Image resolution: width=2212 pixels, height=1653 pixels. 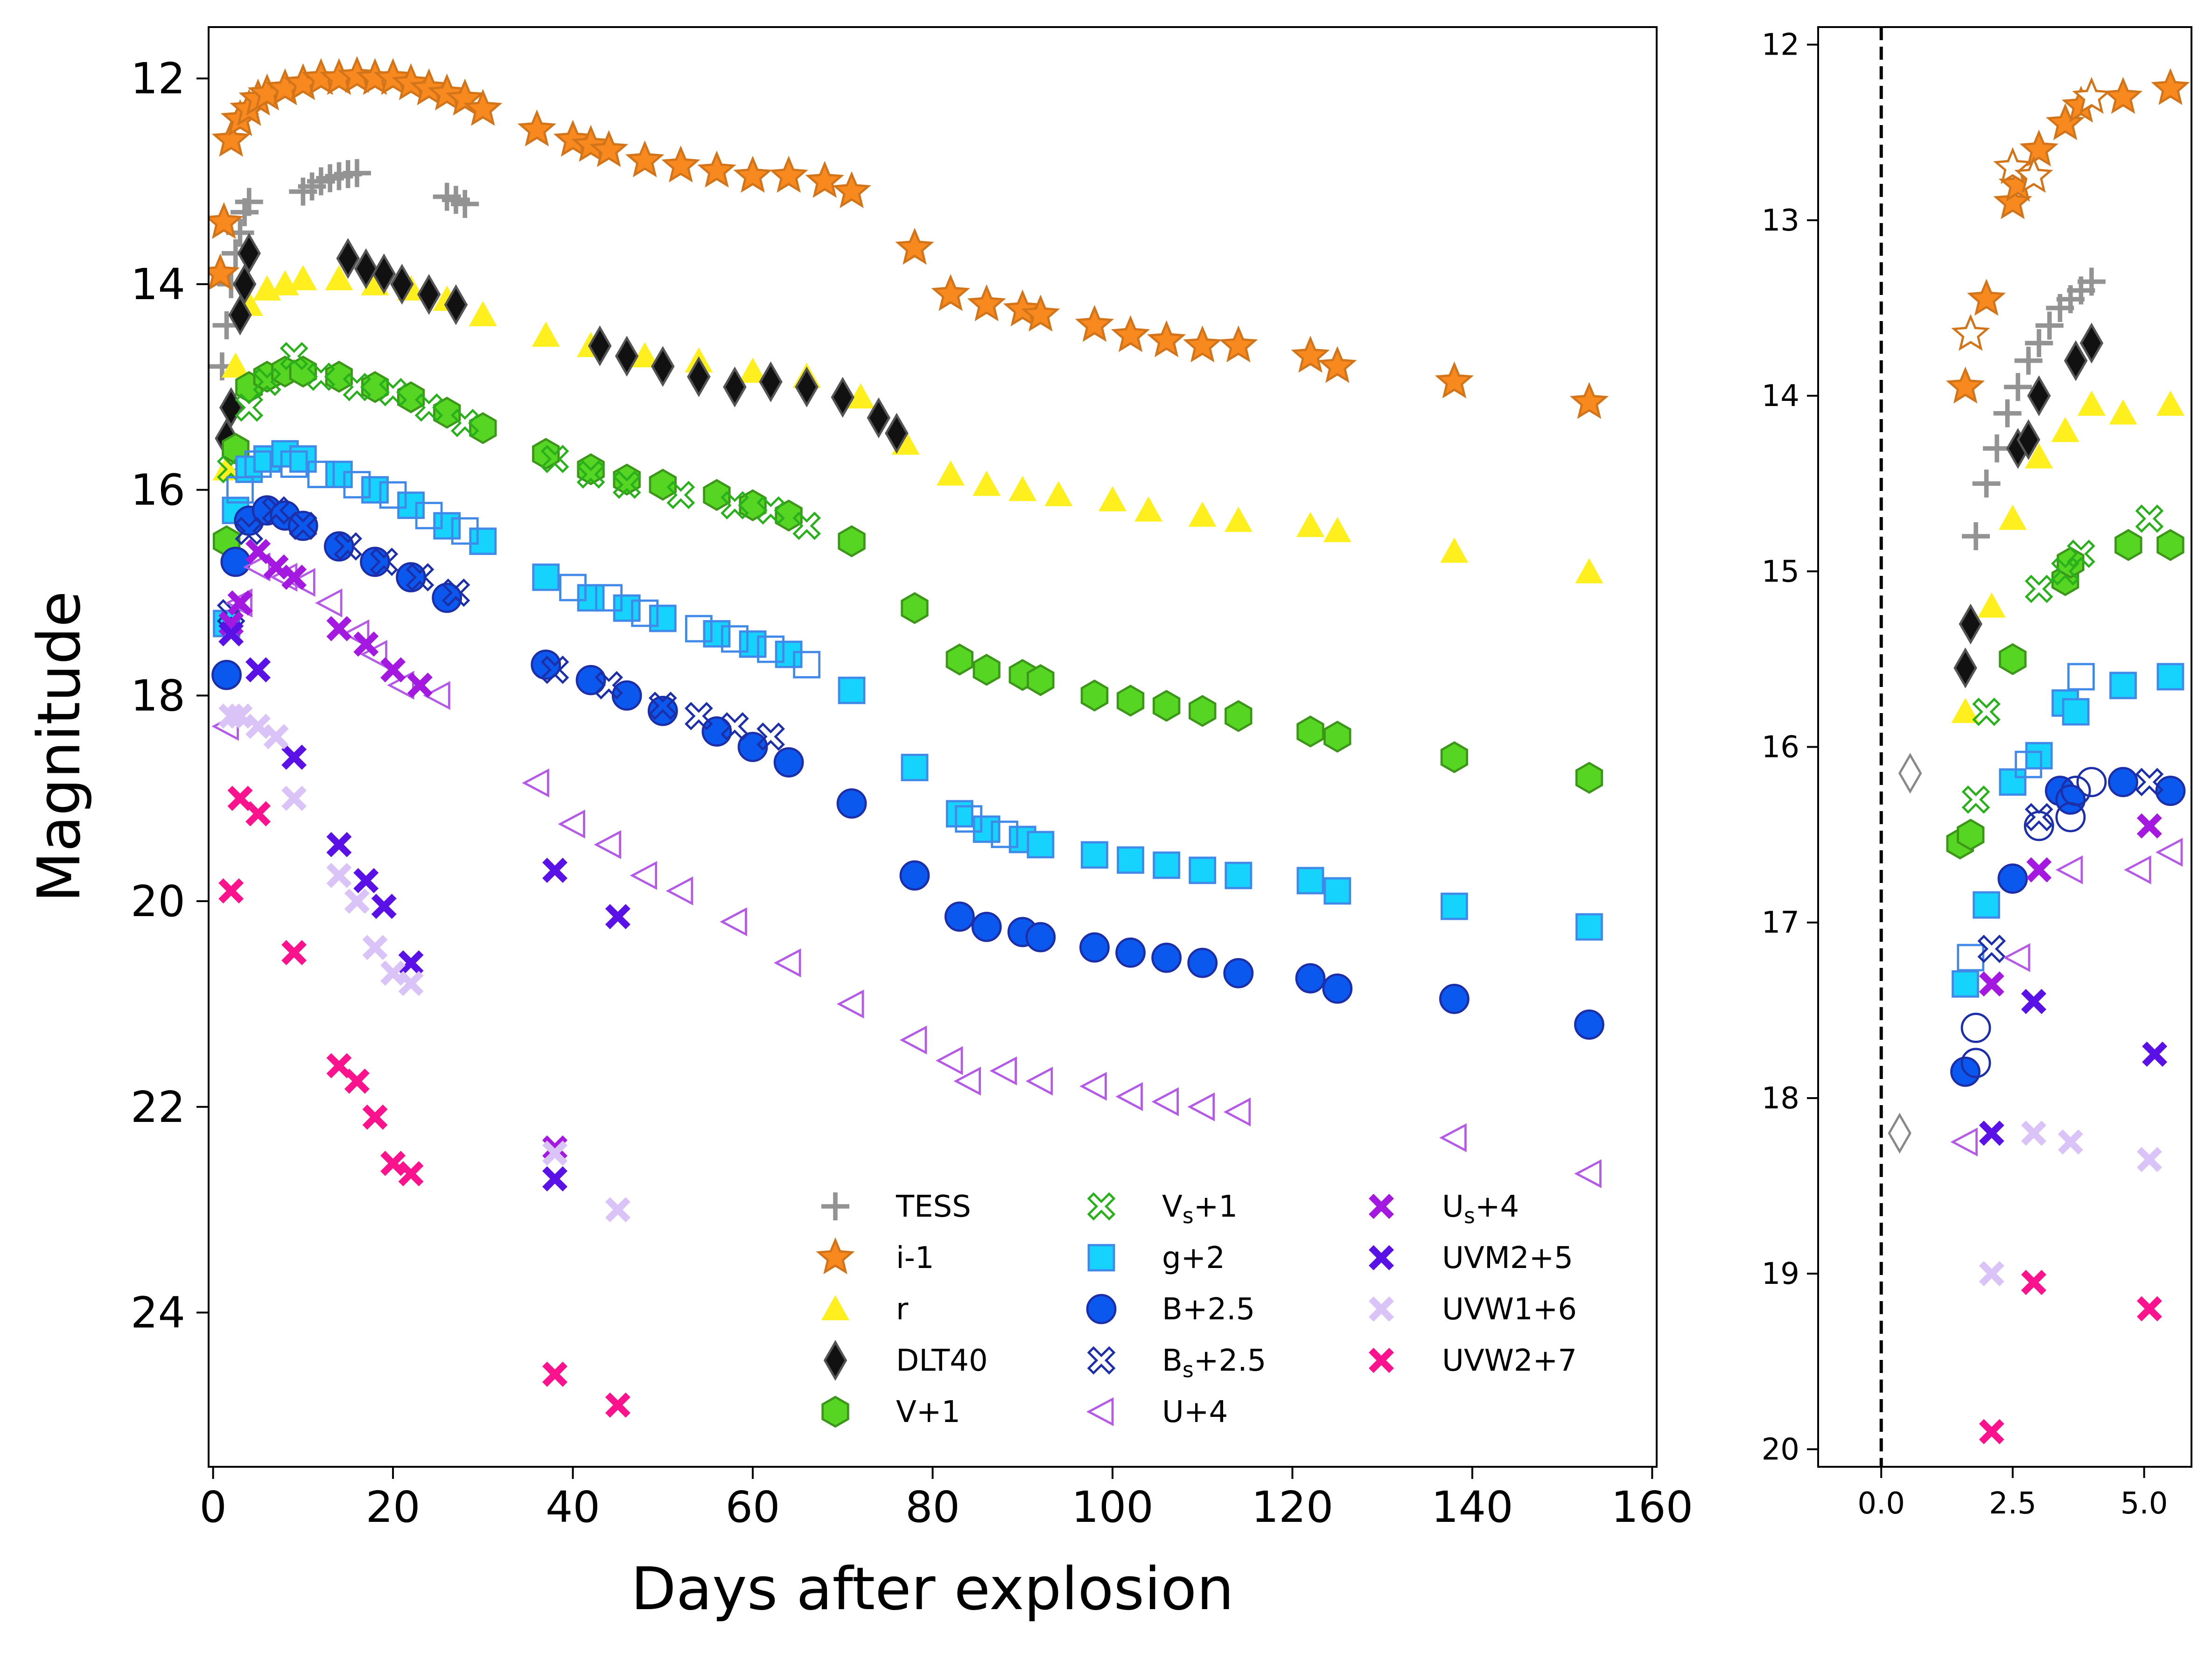 What do you see at coordinates (2031, 214) in the screenshot?
I see `inset-series-i-1-open` at bounding box center [2031, 214].